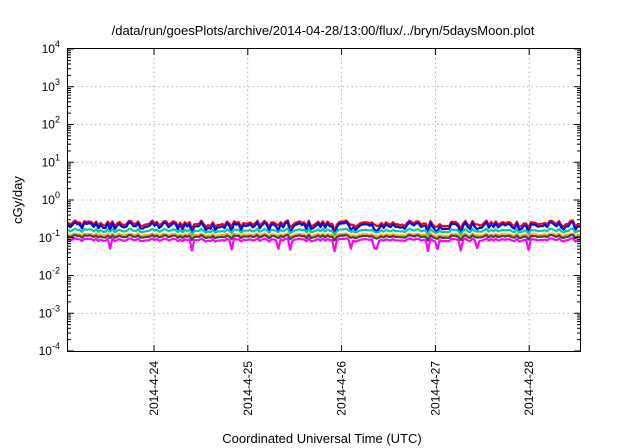 The width and height of the screenshot is (640, 448). What do you see at coordinates (49, 349) in the screenshot?
I see `y-tick-label: 10⁻⁴` at bounding box center [49, 349].